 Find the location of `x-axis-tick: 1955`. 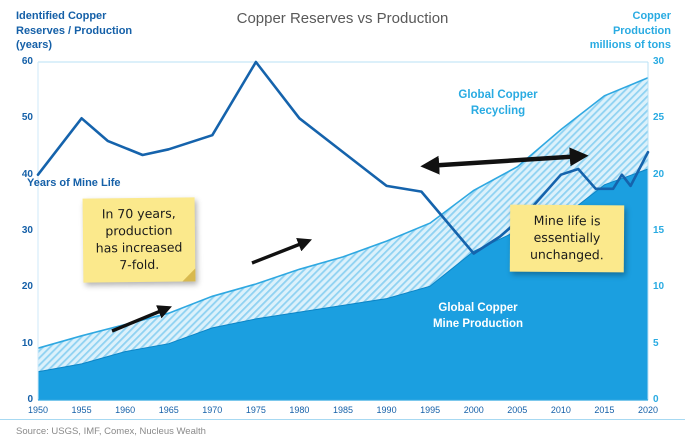

x-axis-tick: 1955 is located at coordinates (81, 410).